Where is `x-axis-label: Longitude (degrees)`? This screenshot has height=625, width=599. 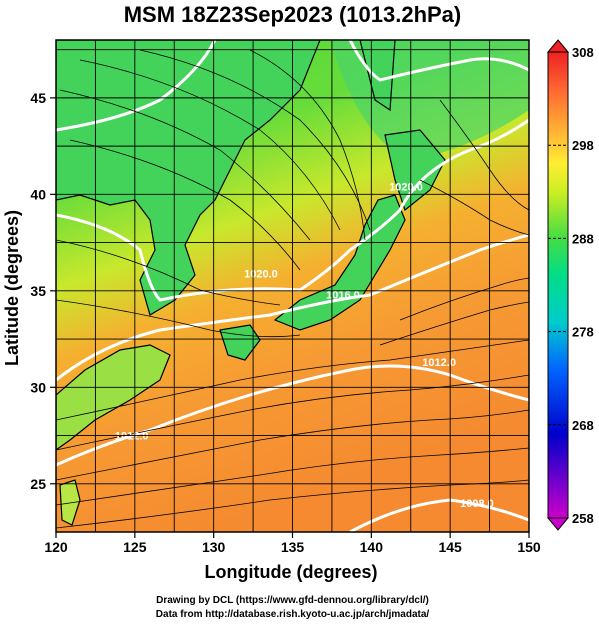
x-axis-label: Longitude (degrees) is located at coordinates (290, 572).